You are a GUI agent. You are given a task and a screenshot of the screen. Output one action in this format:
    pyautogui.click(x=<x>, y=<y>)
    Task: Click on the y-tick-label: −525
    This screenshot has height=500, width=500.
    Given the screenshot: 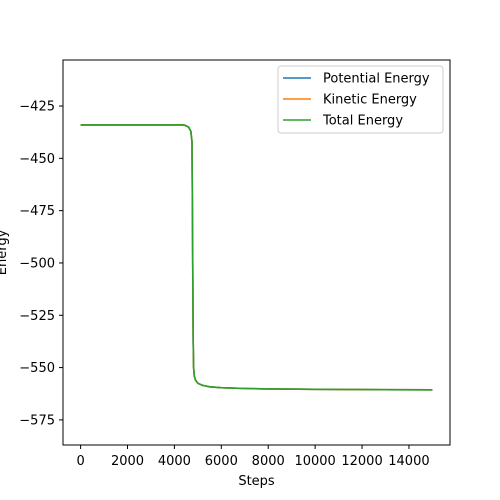 What is the action you would take?
    pyautogui.click(x=37, y=316)
    